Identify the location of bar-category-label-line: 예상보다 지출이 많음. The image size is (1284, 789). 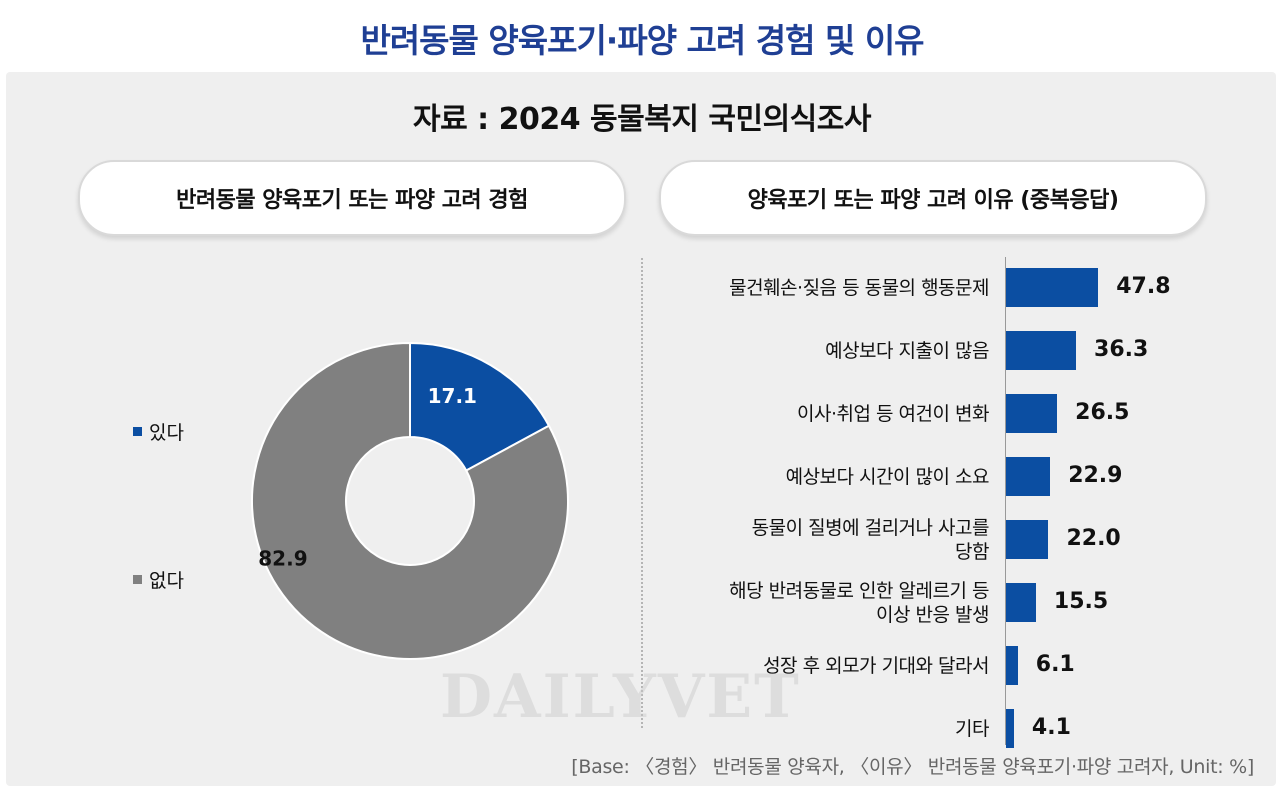
(907, 350).